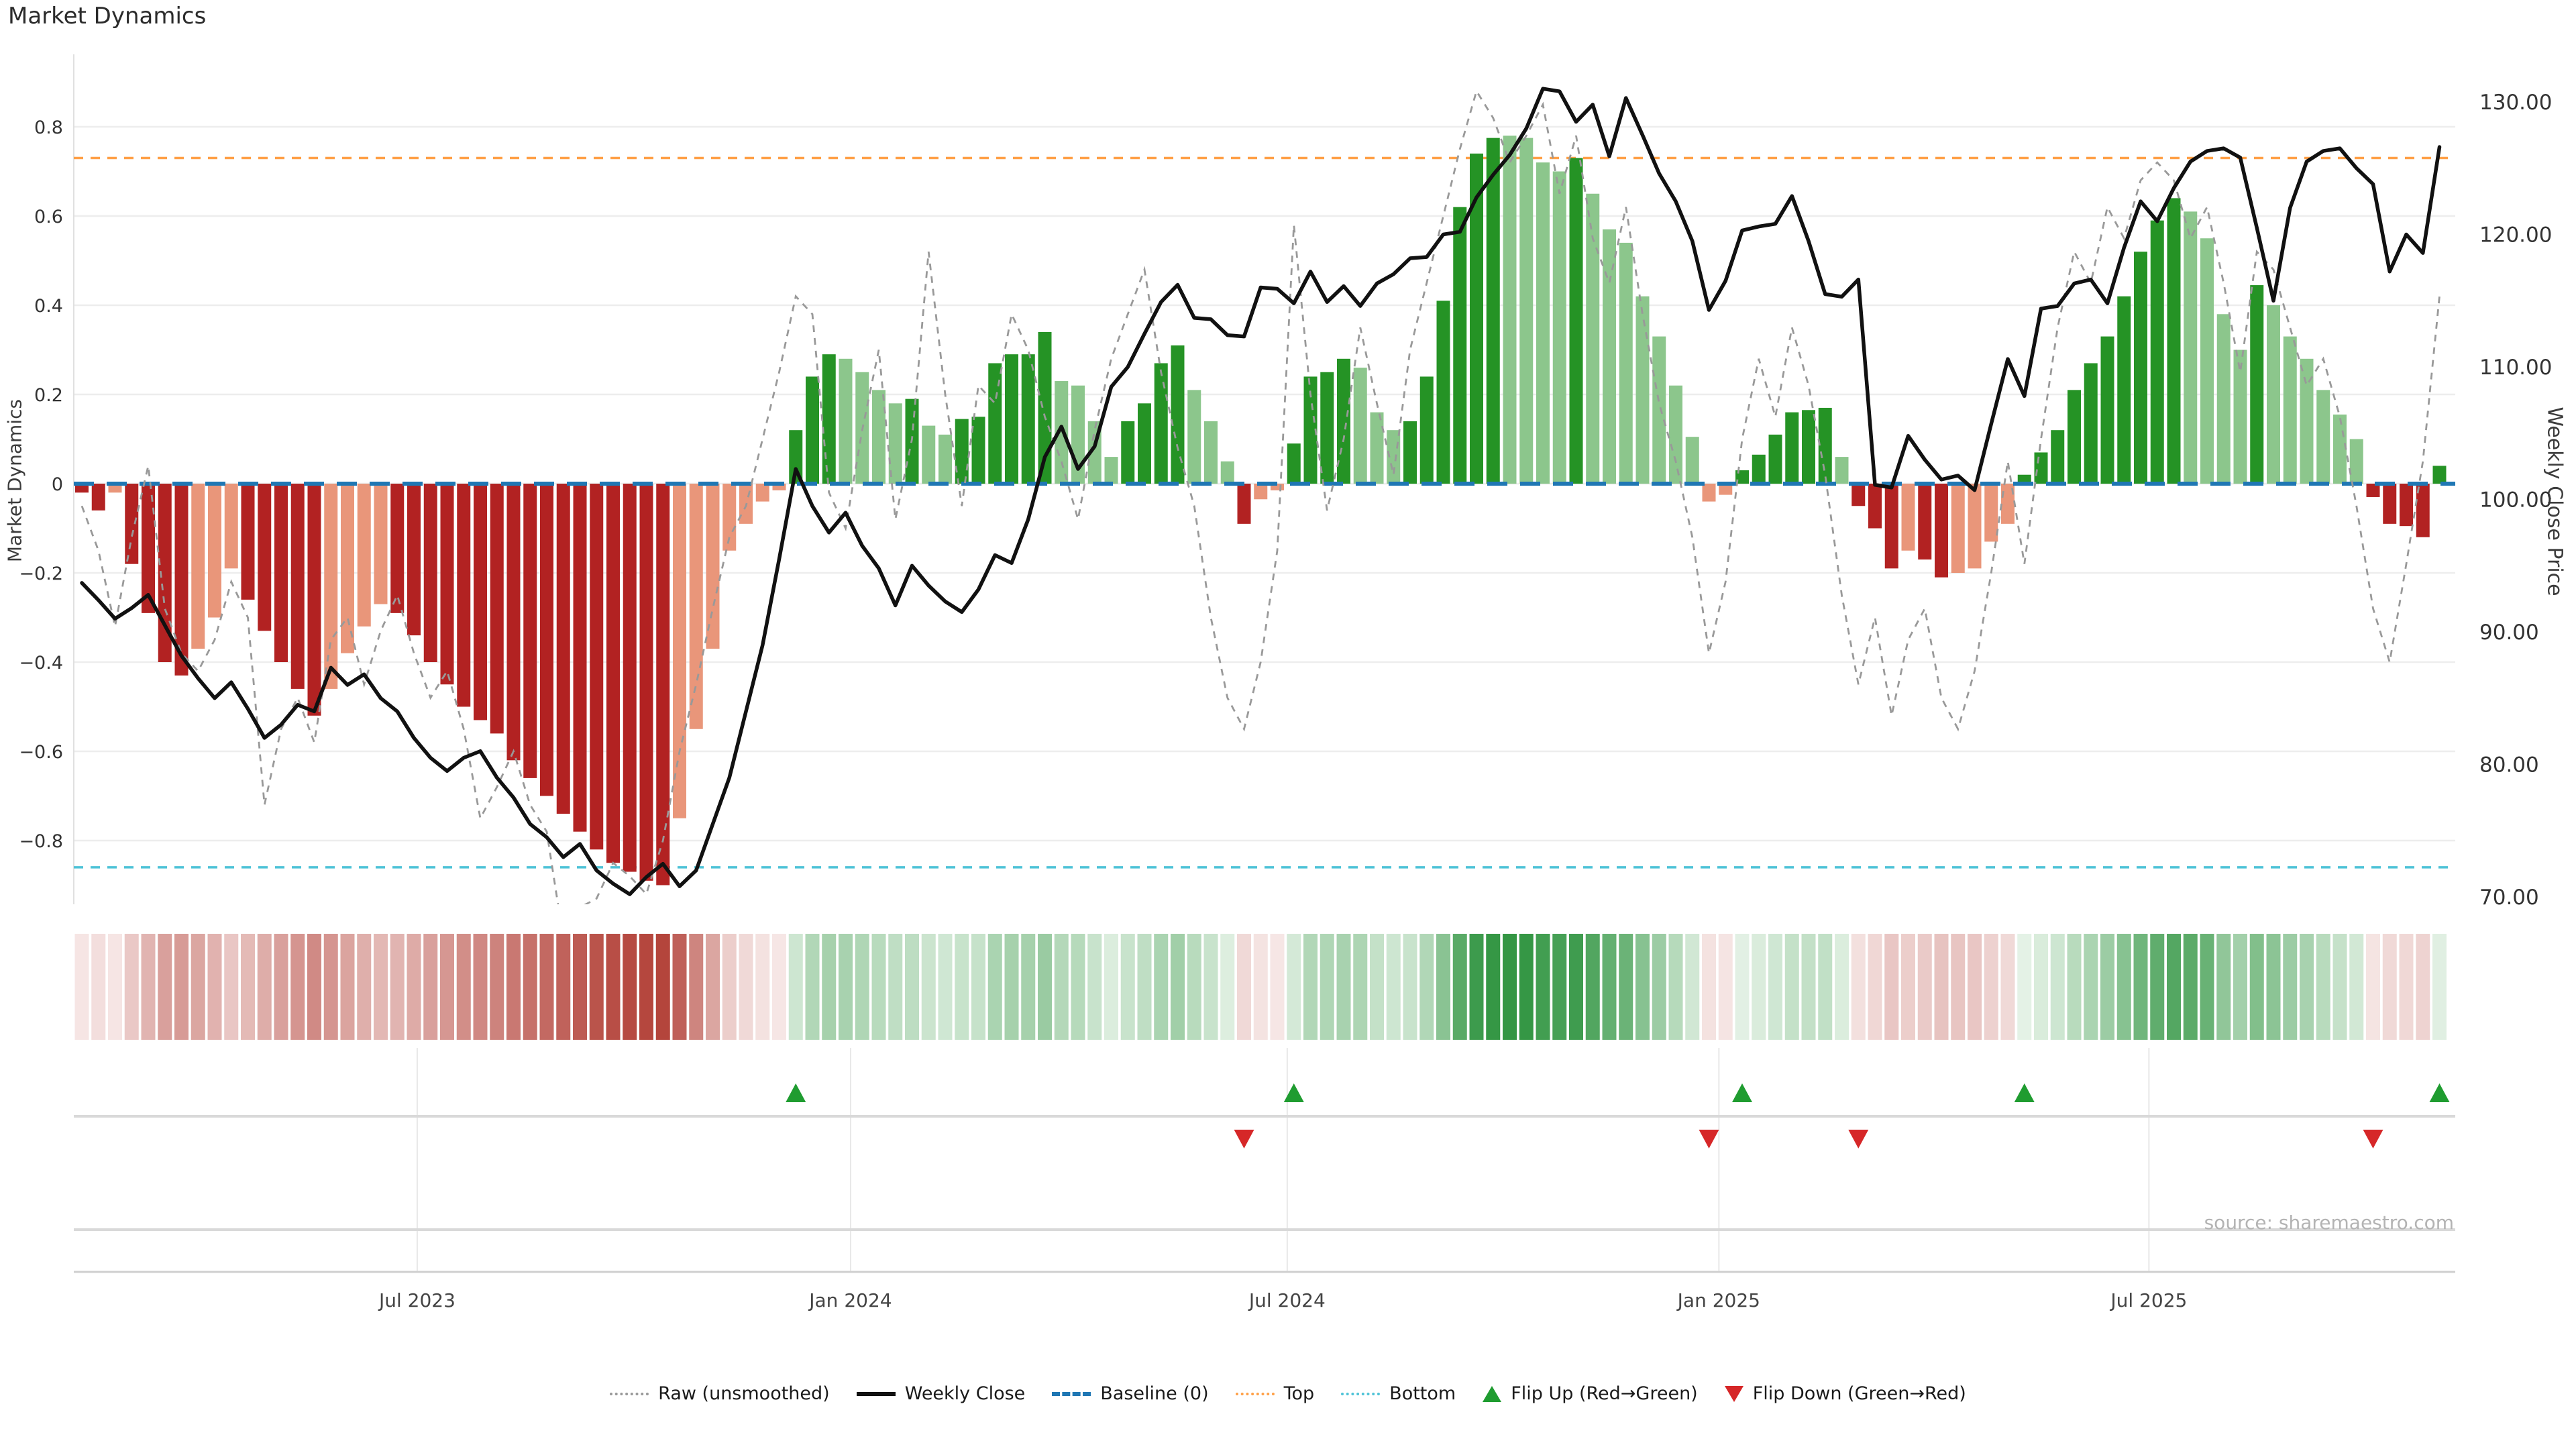 The image size is (2576, 1449). Describe the element at coordinates (850, 1300) in the screenshot. I see `x-tick-label: Jan 2024` at that location.